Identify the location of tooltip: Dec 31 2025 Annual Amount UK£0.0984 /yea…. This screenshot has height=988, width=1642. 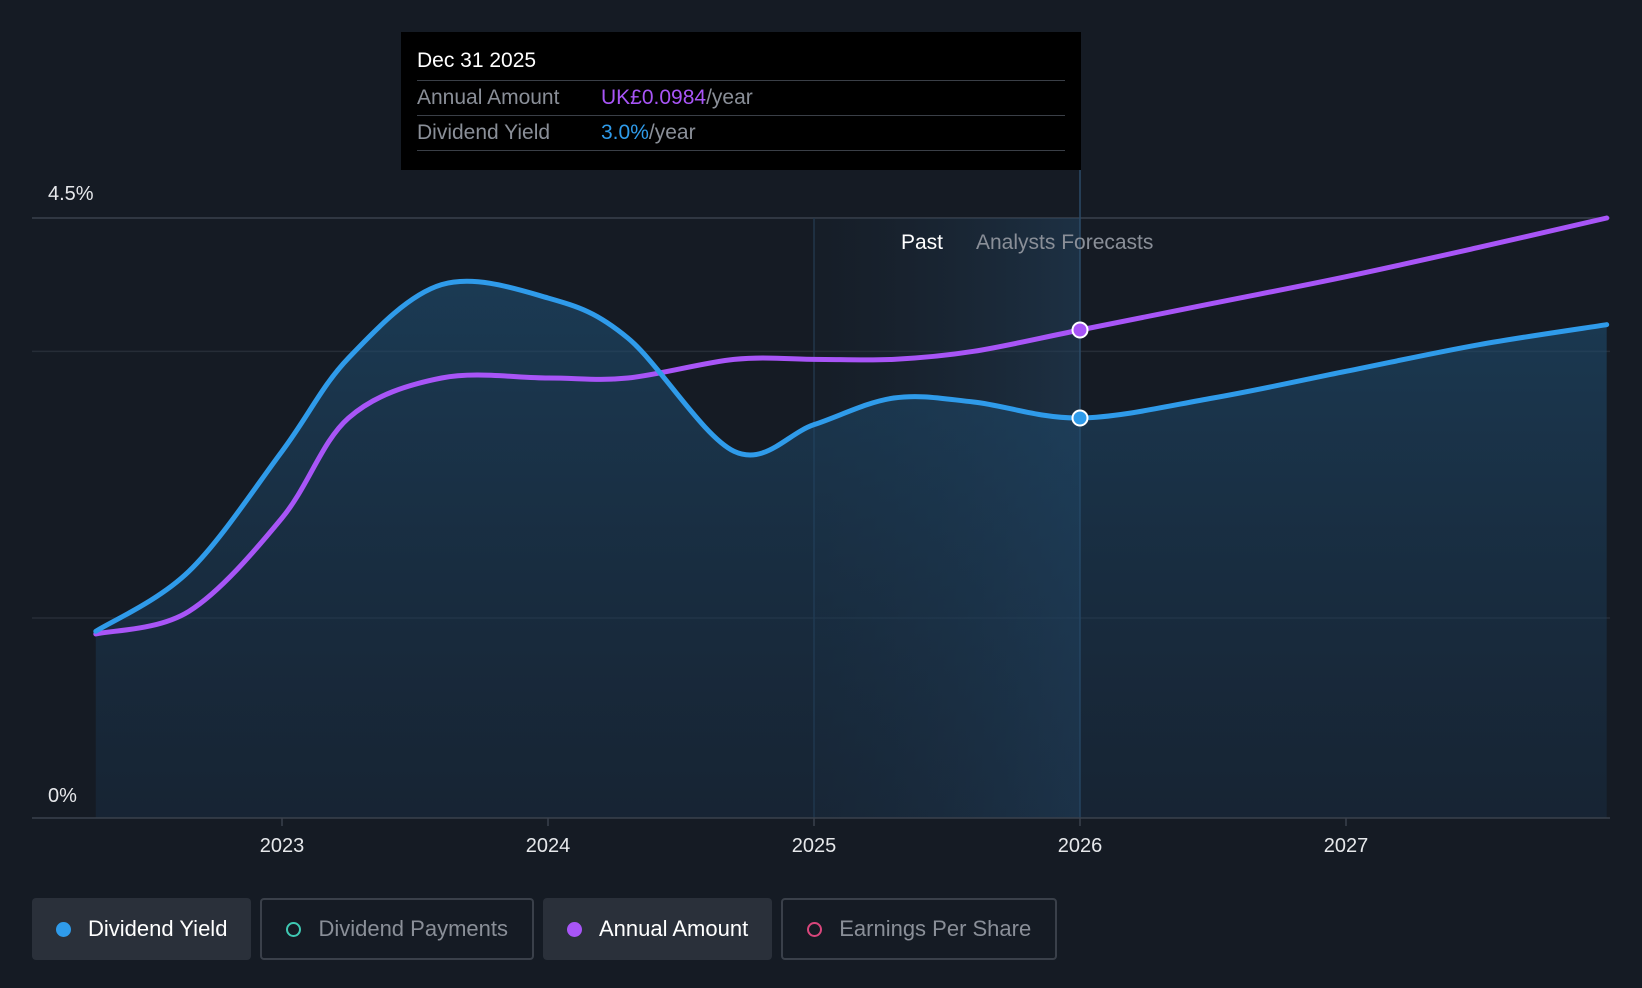
(741, 101).